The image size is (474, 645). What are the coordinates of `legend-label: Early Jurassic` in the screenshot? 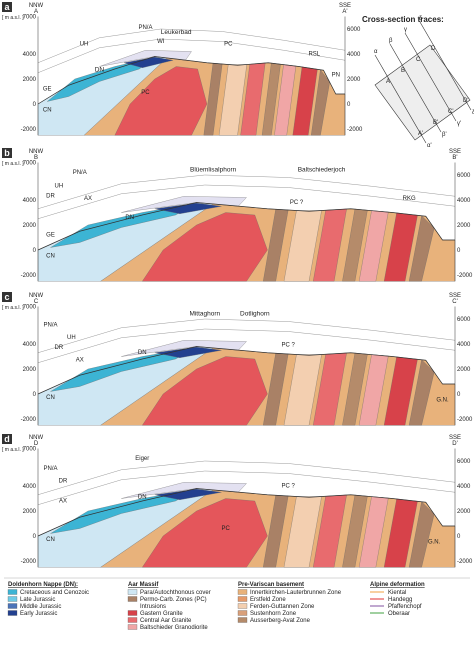 It's located at (38, 614).